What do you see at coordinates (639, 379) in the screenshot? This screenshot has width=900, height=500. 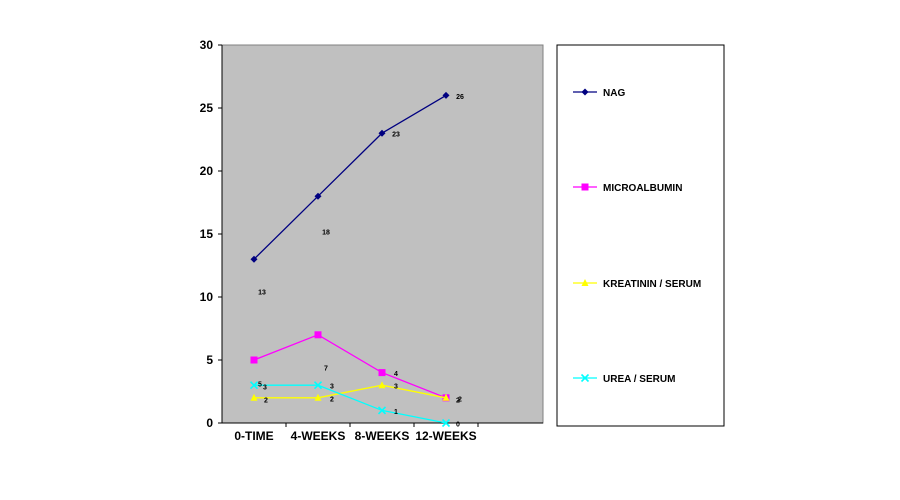 I see `legend-label: UREA / SERUM` at bounding box center [639, 379].